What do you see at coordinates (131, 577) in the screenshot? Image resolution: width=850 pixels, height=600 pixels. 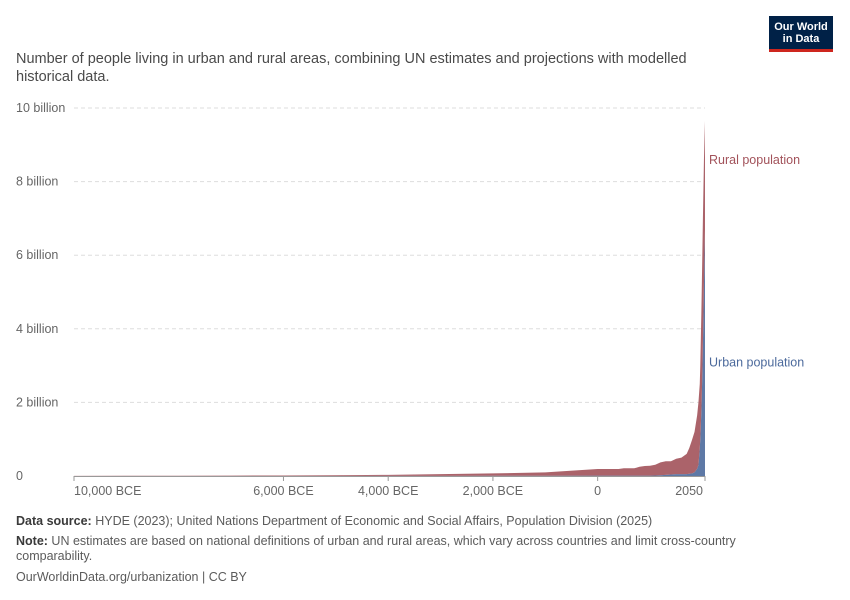 I see `source-url-link: OurWorldinData.org/urbanization | CC BY` at bounding box center [131, 577].